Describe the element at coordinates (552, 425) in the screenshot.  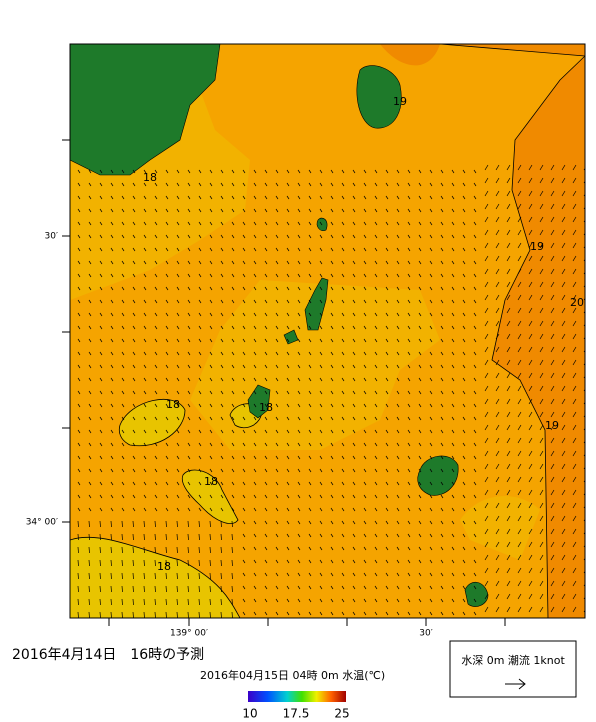
I see `contour-label: 19` at that location.